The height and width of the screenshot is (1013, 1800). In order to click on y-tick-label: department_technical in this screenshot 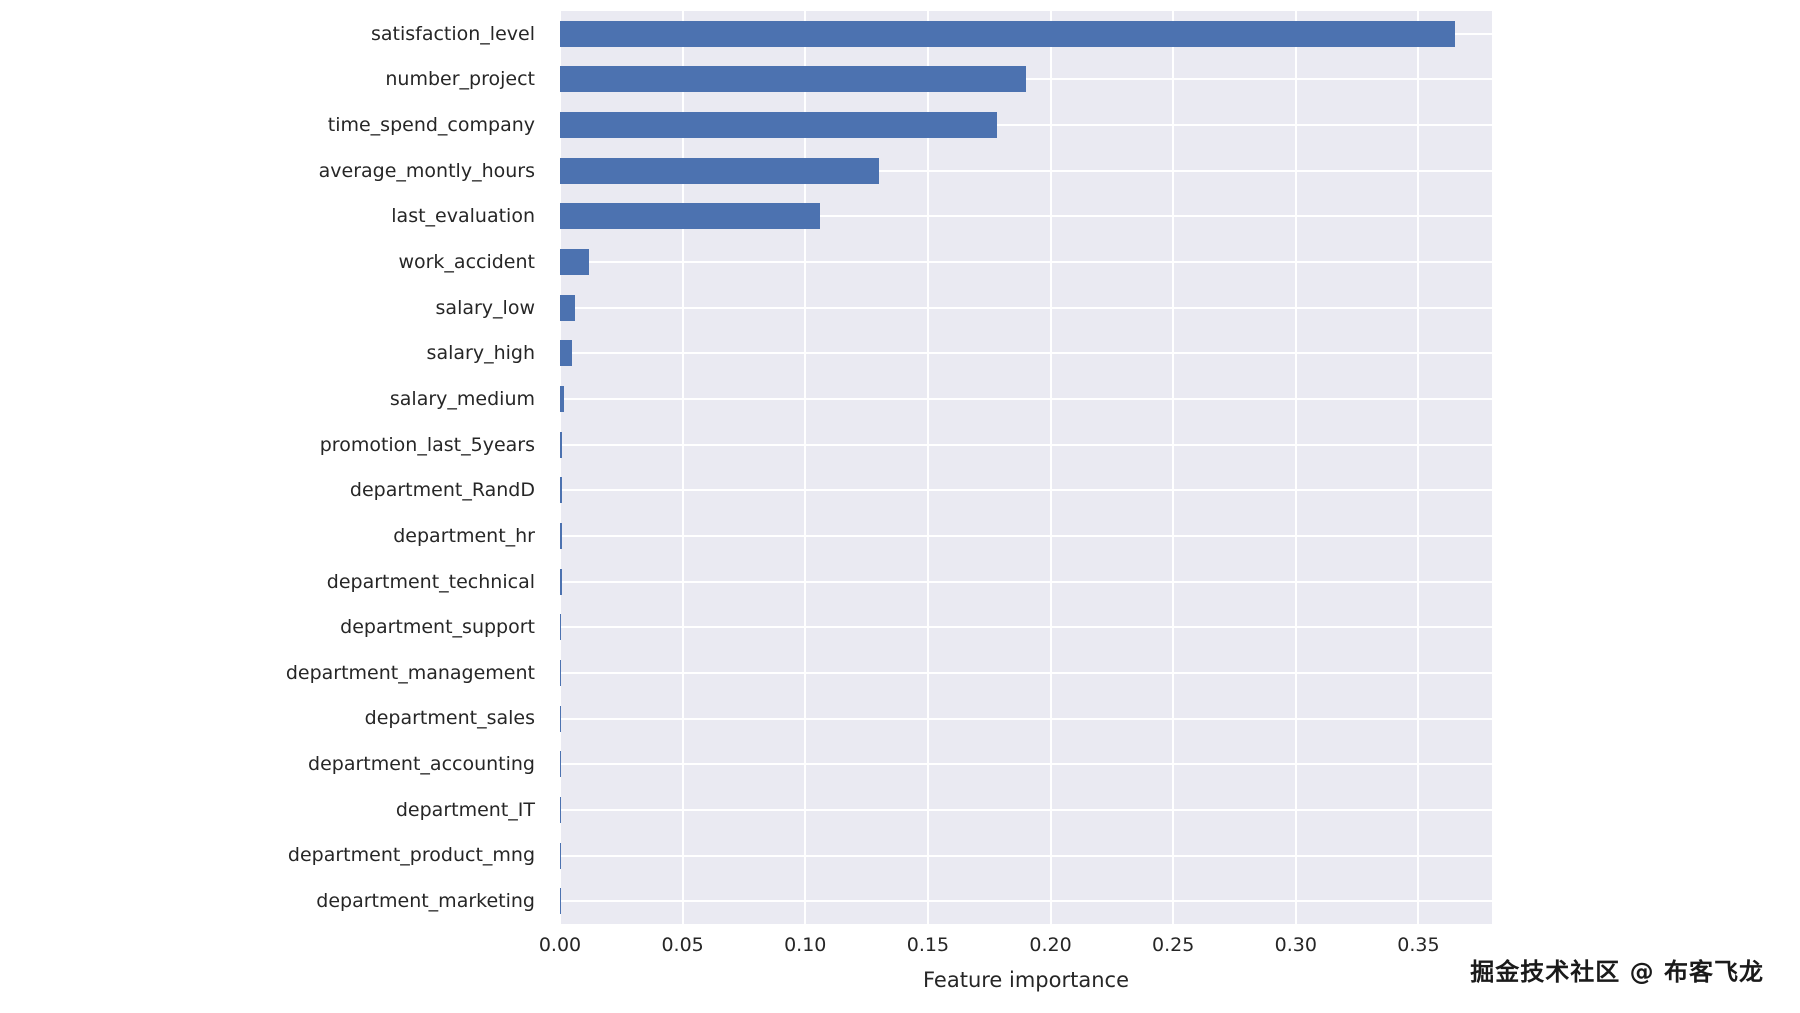, I will do `click(430, 581)`.